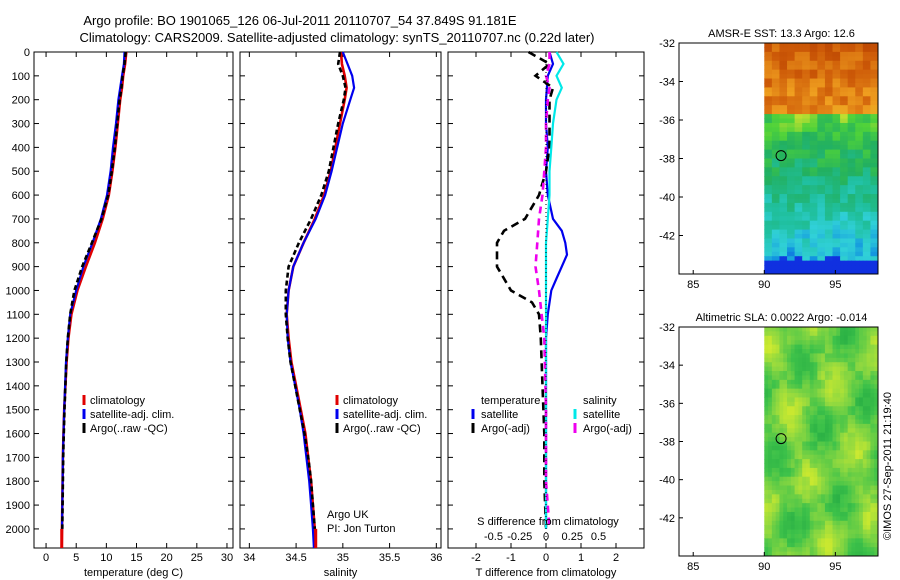 The height and width of the screenshot is (580, 900). Describe the element at coordinates (343, 558) in the screenshot. I see `x-tick-label: 35` at that location.